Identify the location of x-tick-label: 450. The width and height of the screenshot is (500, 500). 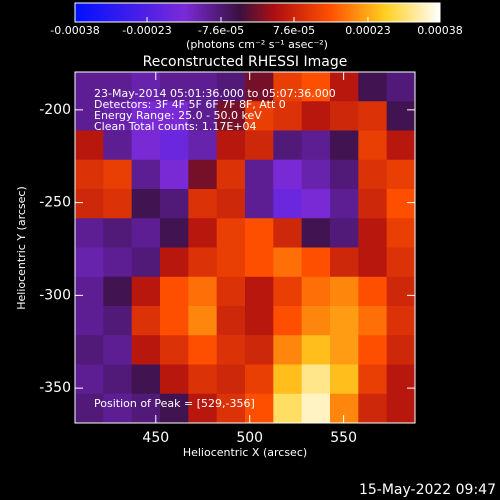
(155, 438).